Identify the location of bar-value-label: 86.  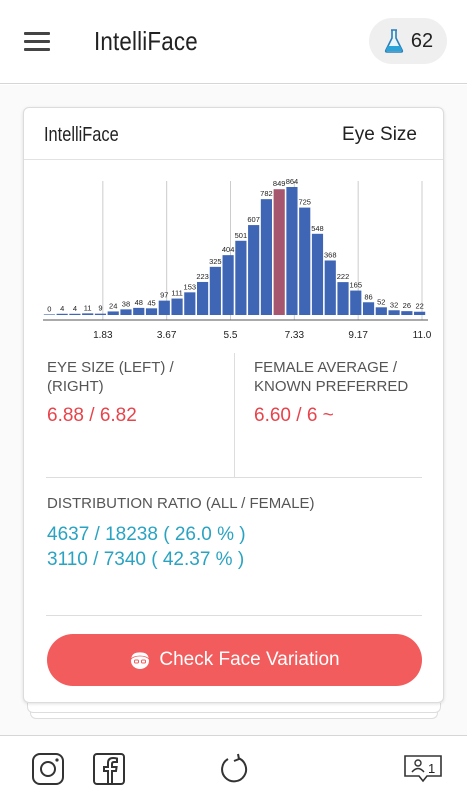
(368, 296).